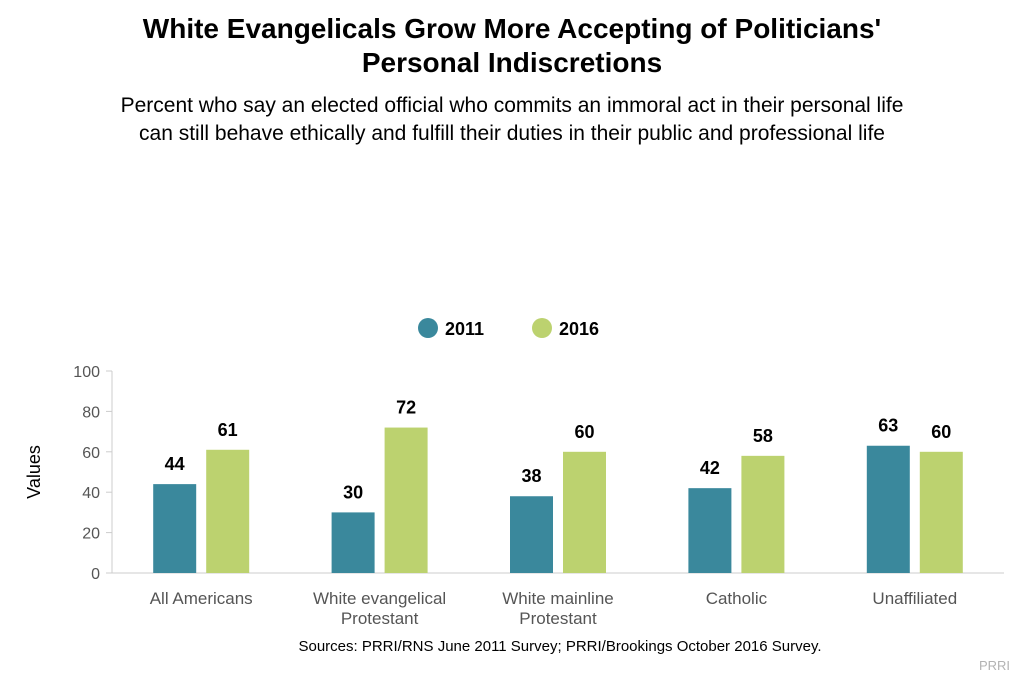 This screenshot has height=683, width=1024. I want to click on x-tick-label-line: Unaffiliated, so click(914, 598).